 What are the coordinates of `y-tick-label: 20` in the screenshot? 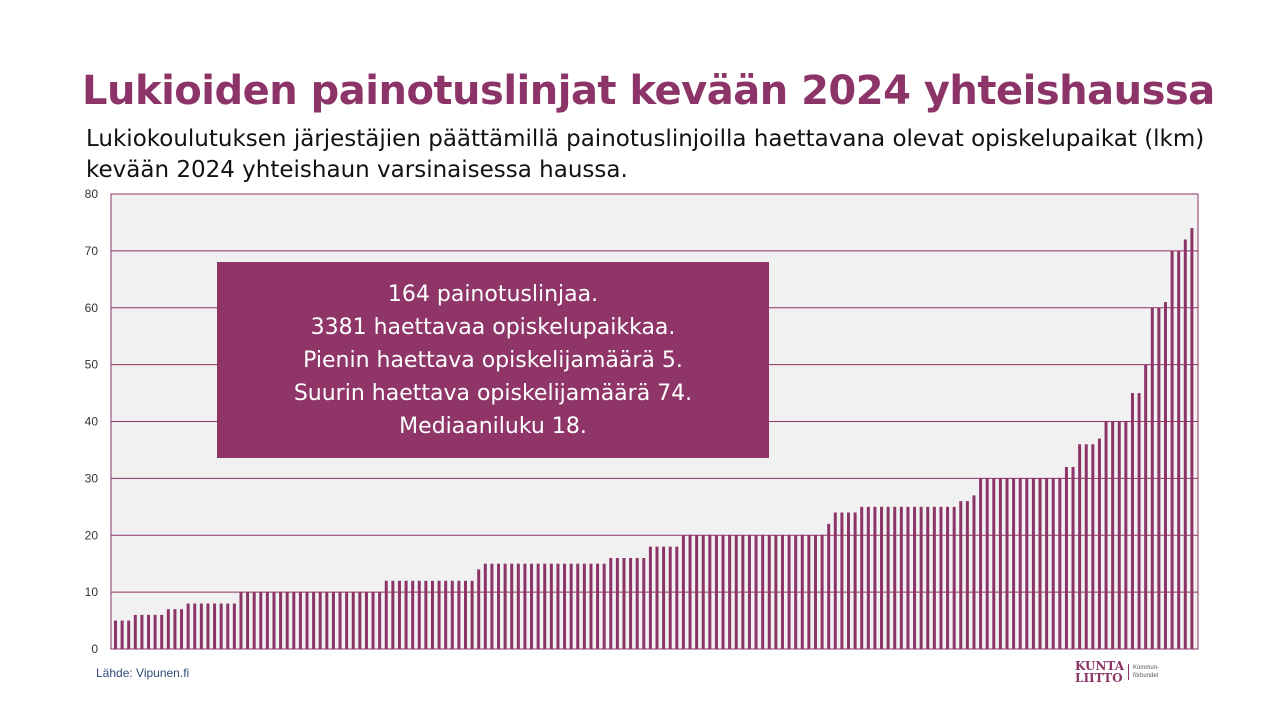 It's located at (92, 535).